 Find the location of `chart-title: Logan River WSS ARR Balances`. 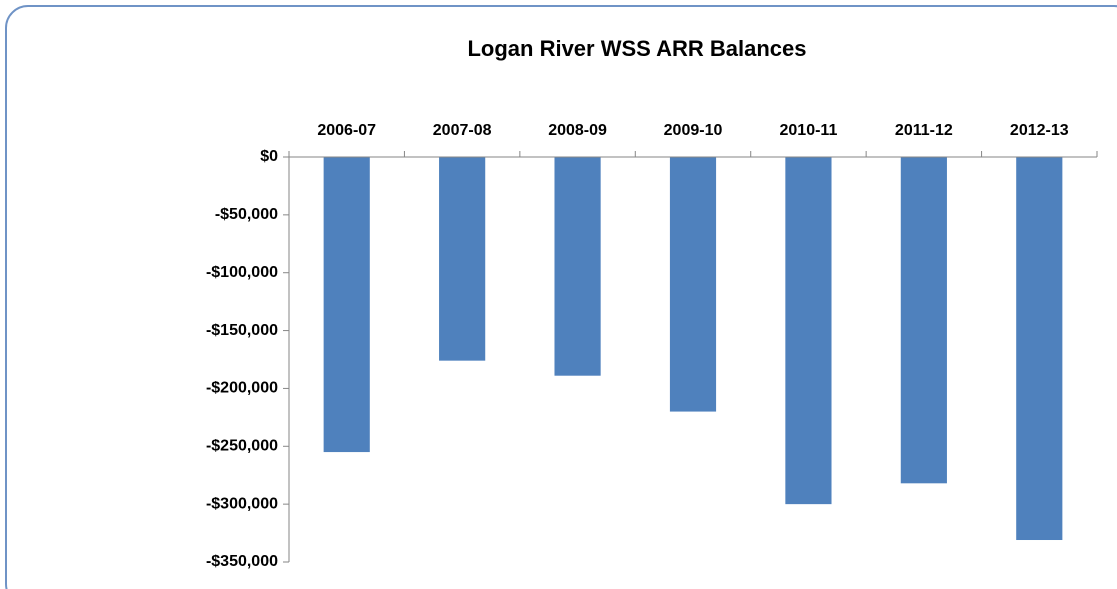

chart-title: Logan River WSS ARR Balances is located at coordinates (636, 48).